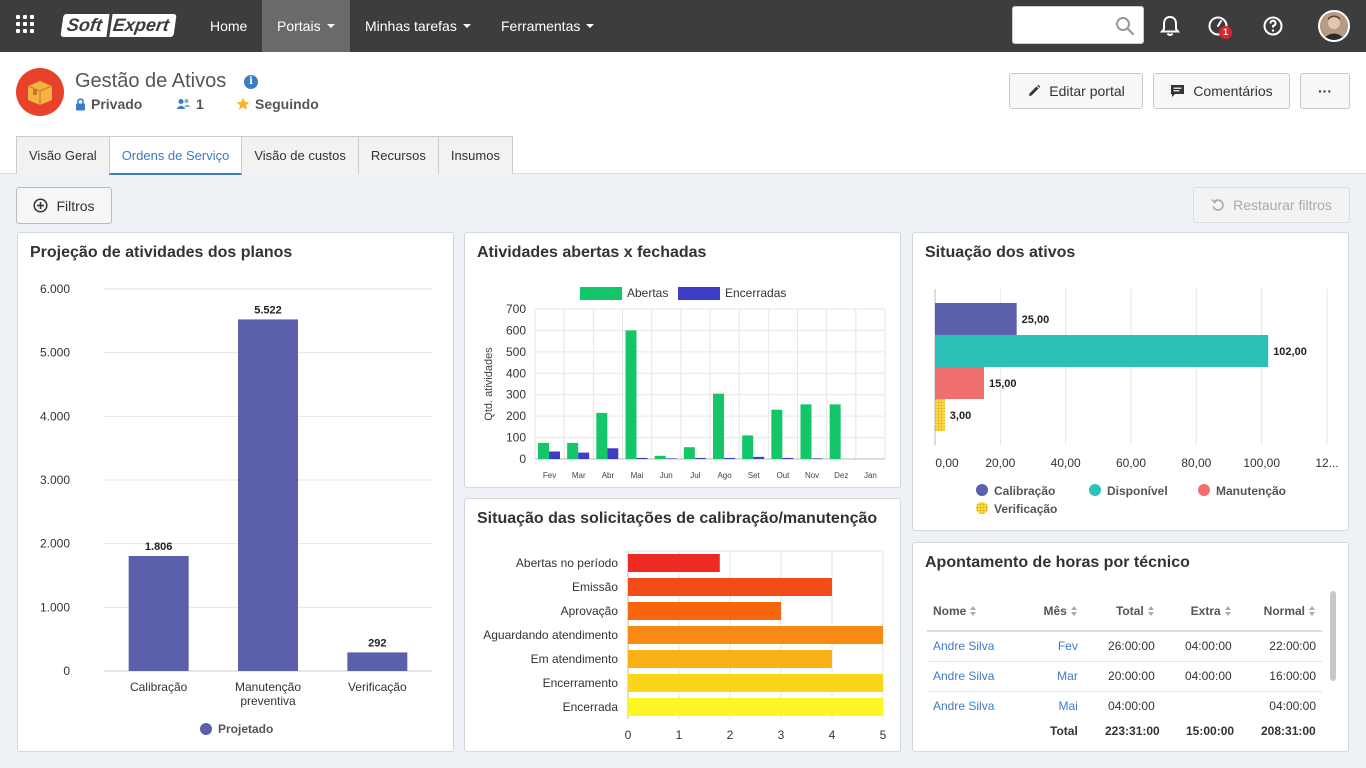 This screenshot has width=1366, height=768. What do you see at coordinates (516, 395) in the screenshot?
I see `y-tick-label: 300` at bounding box center [516, 395].